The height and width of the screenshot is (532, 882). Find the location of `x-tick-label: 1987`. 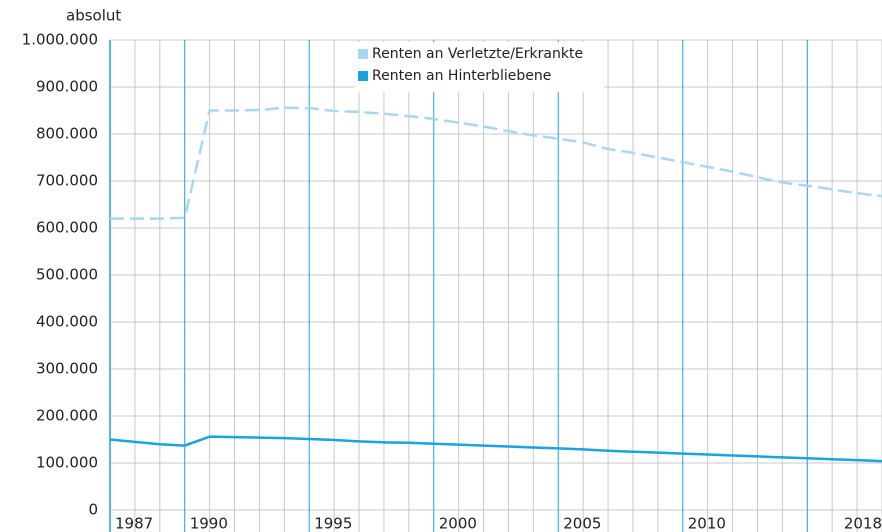

x-tick-label: 1987 is located at coordinates (134, 523).